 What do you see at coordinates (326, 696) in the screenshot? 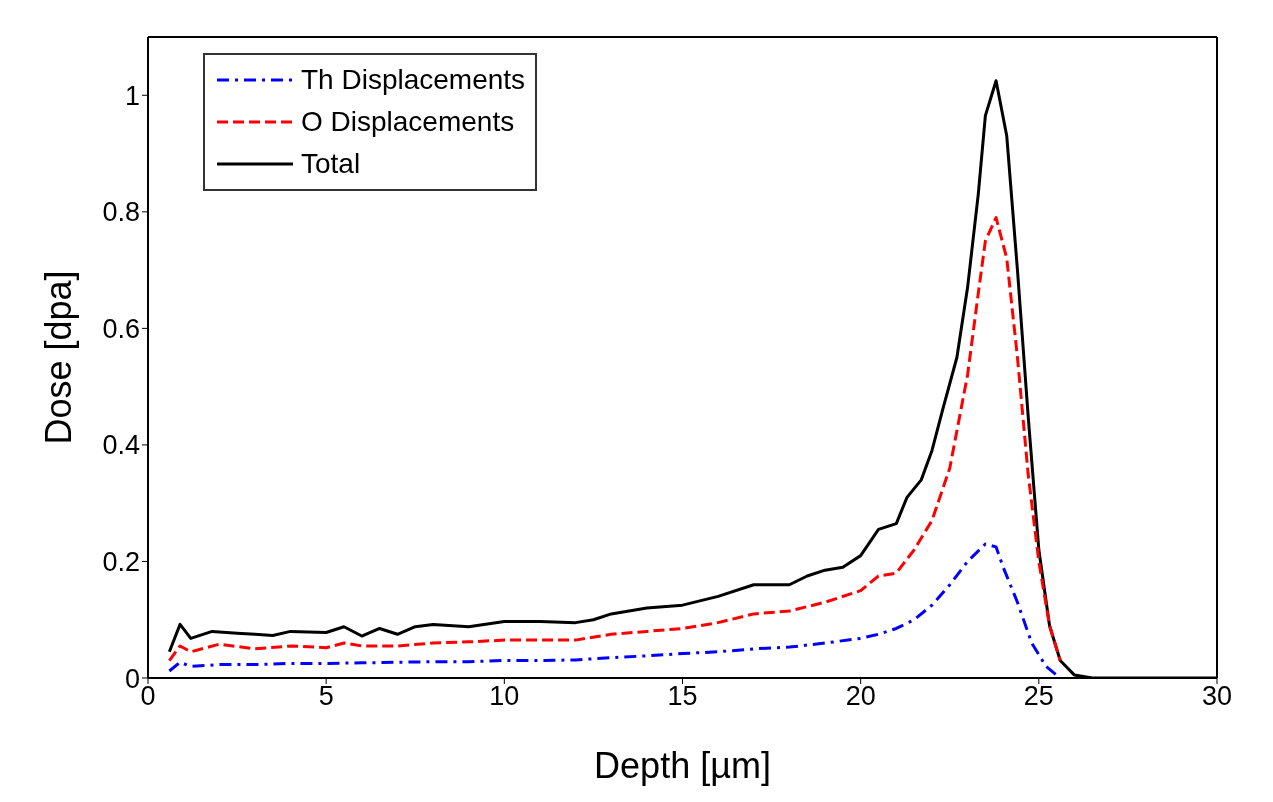
I see `x-tick-label: 5` at bounding box center [326, 696].